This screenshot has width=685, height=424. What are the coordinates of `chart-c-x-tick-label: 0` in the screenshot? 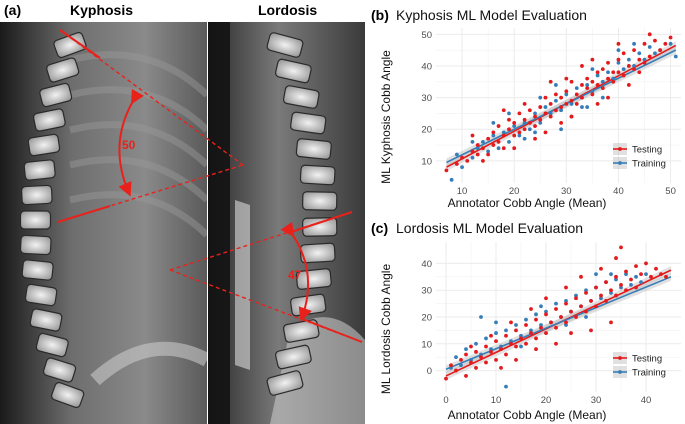 It's located at (445, 400).